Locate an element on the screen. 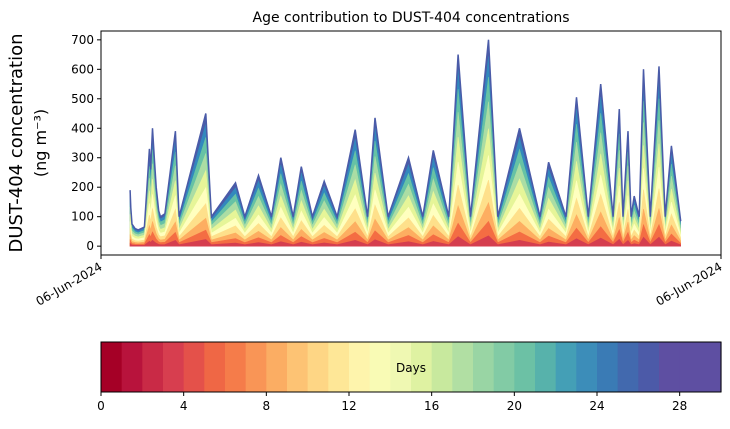 The image size is (730, 429). y-tick-label: 0 is located at coordinates (90, 246).